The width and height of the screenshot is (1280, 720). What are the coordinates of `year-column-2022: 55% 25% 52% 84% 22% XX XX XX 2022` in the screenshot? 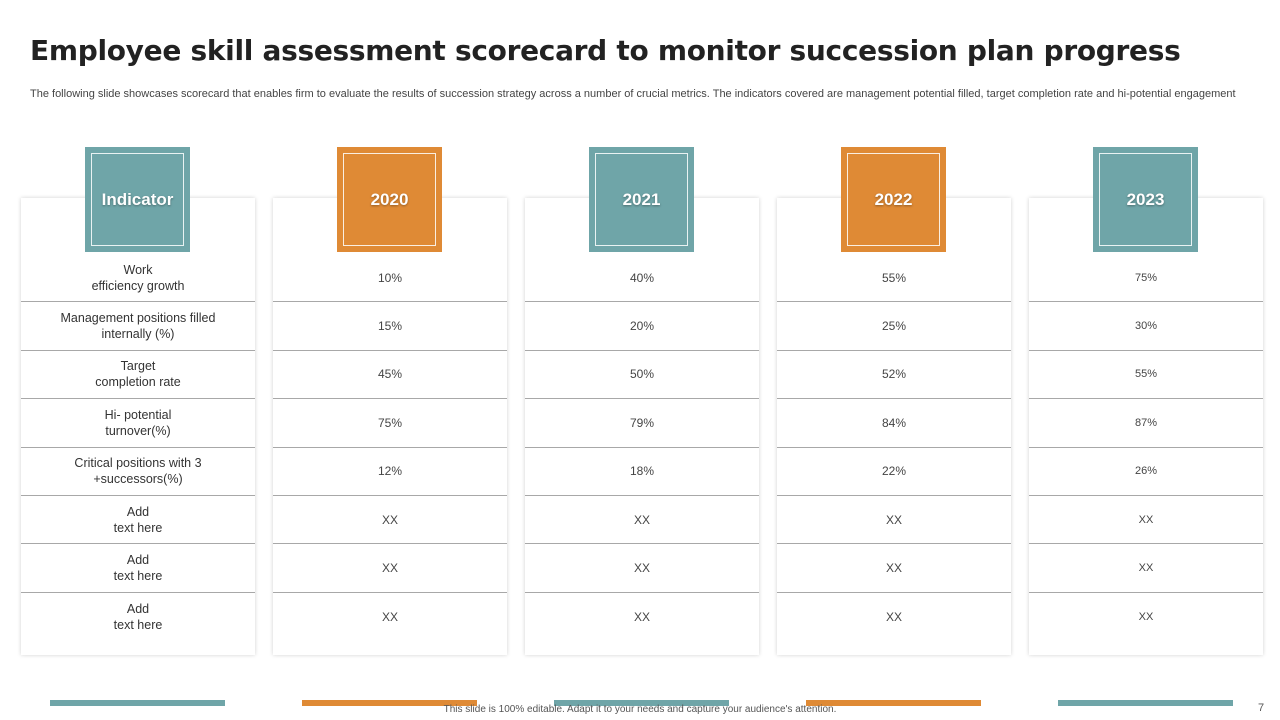 It's located at (894, 426).